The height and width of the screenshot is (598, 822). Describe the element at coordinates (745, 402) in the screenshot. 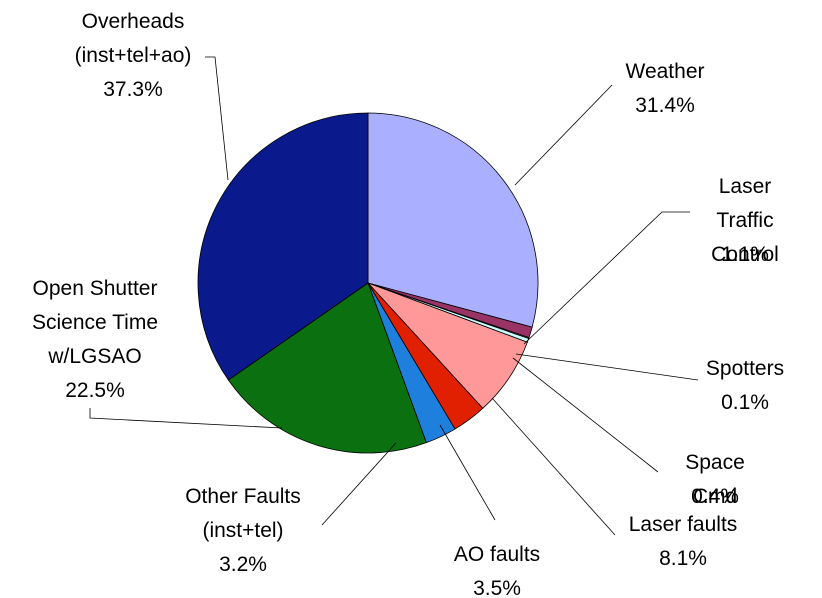

I see `slice-value-label: 0.1%` at that location.